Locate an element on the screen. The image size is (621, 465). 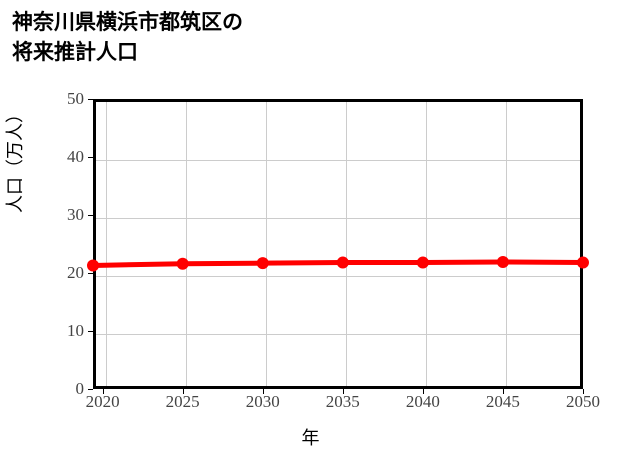
series-layer is located at coordinates (338, 263).